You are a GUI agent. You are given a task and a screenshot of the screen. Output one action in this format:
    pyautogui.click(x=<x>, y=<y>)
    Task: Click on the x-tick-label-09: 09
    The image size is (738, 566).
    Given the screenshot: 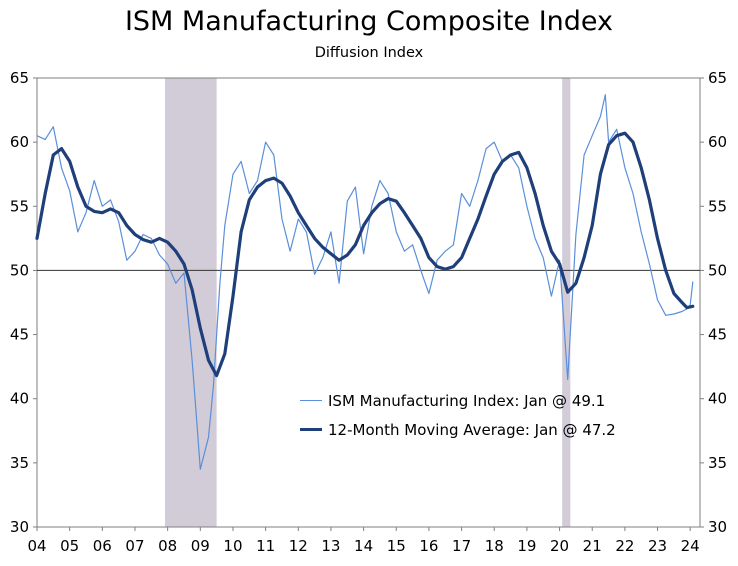 What is the action you would take?
    pyautogui.click(x=200, y=546)
    